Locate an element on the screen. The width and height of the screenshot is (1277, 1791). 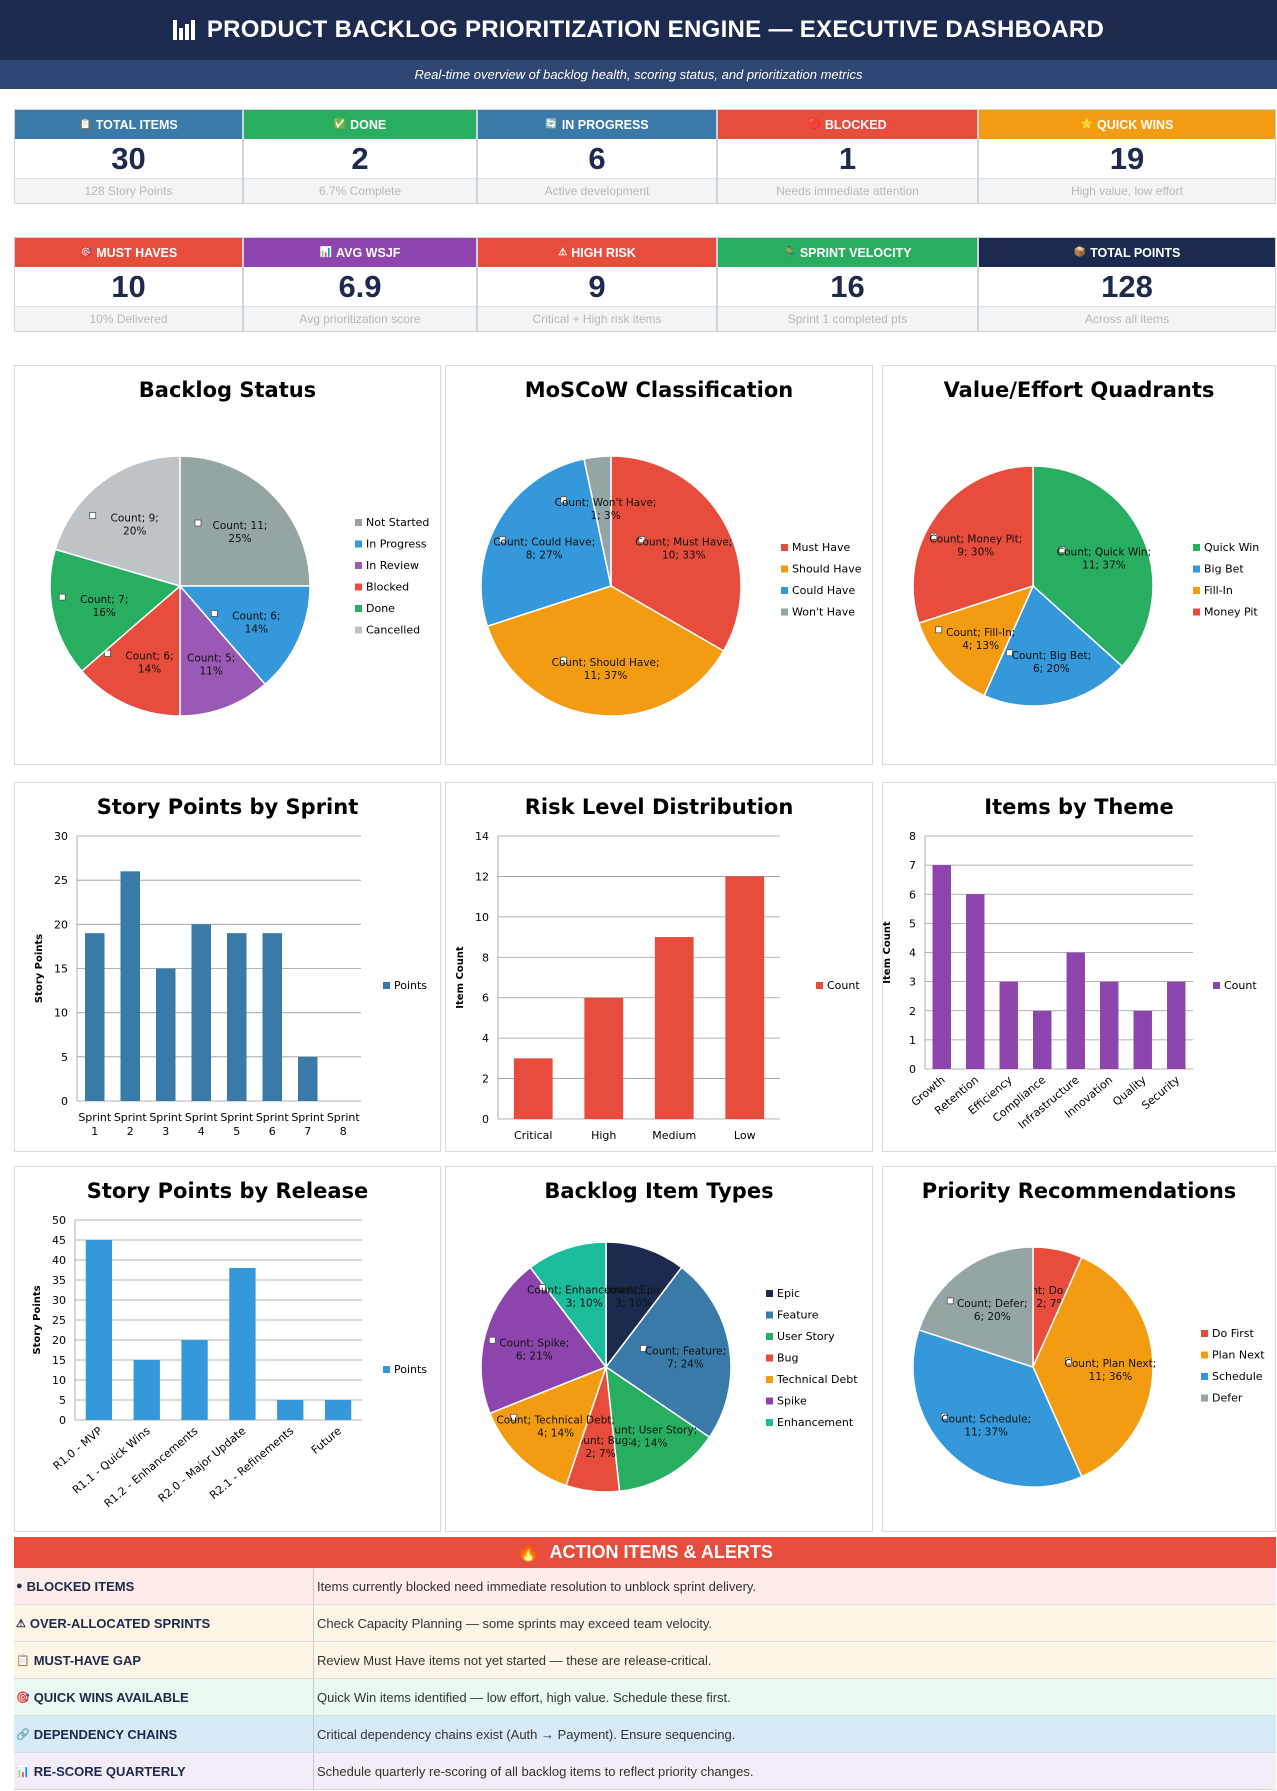
slice-label-text: Count; 6; 14% is located at coordinates (256, 622).